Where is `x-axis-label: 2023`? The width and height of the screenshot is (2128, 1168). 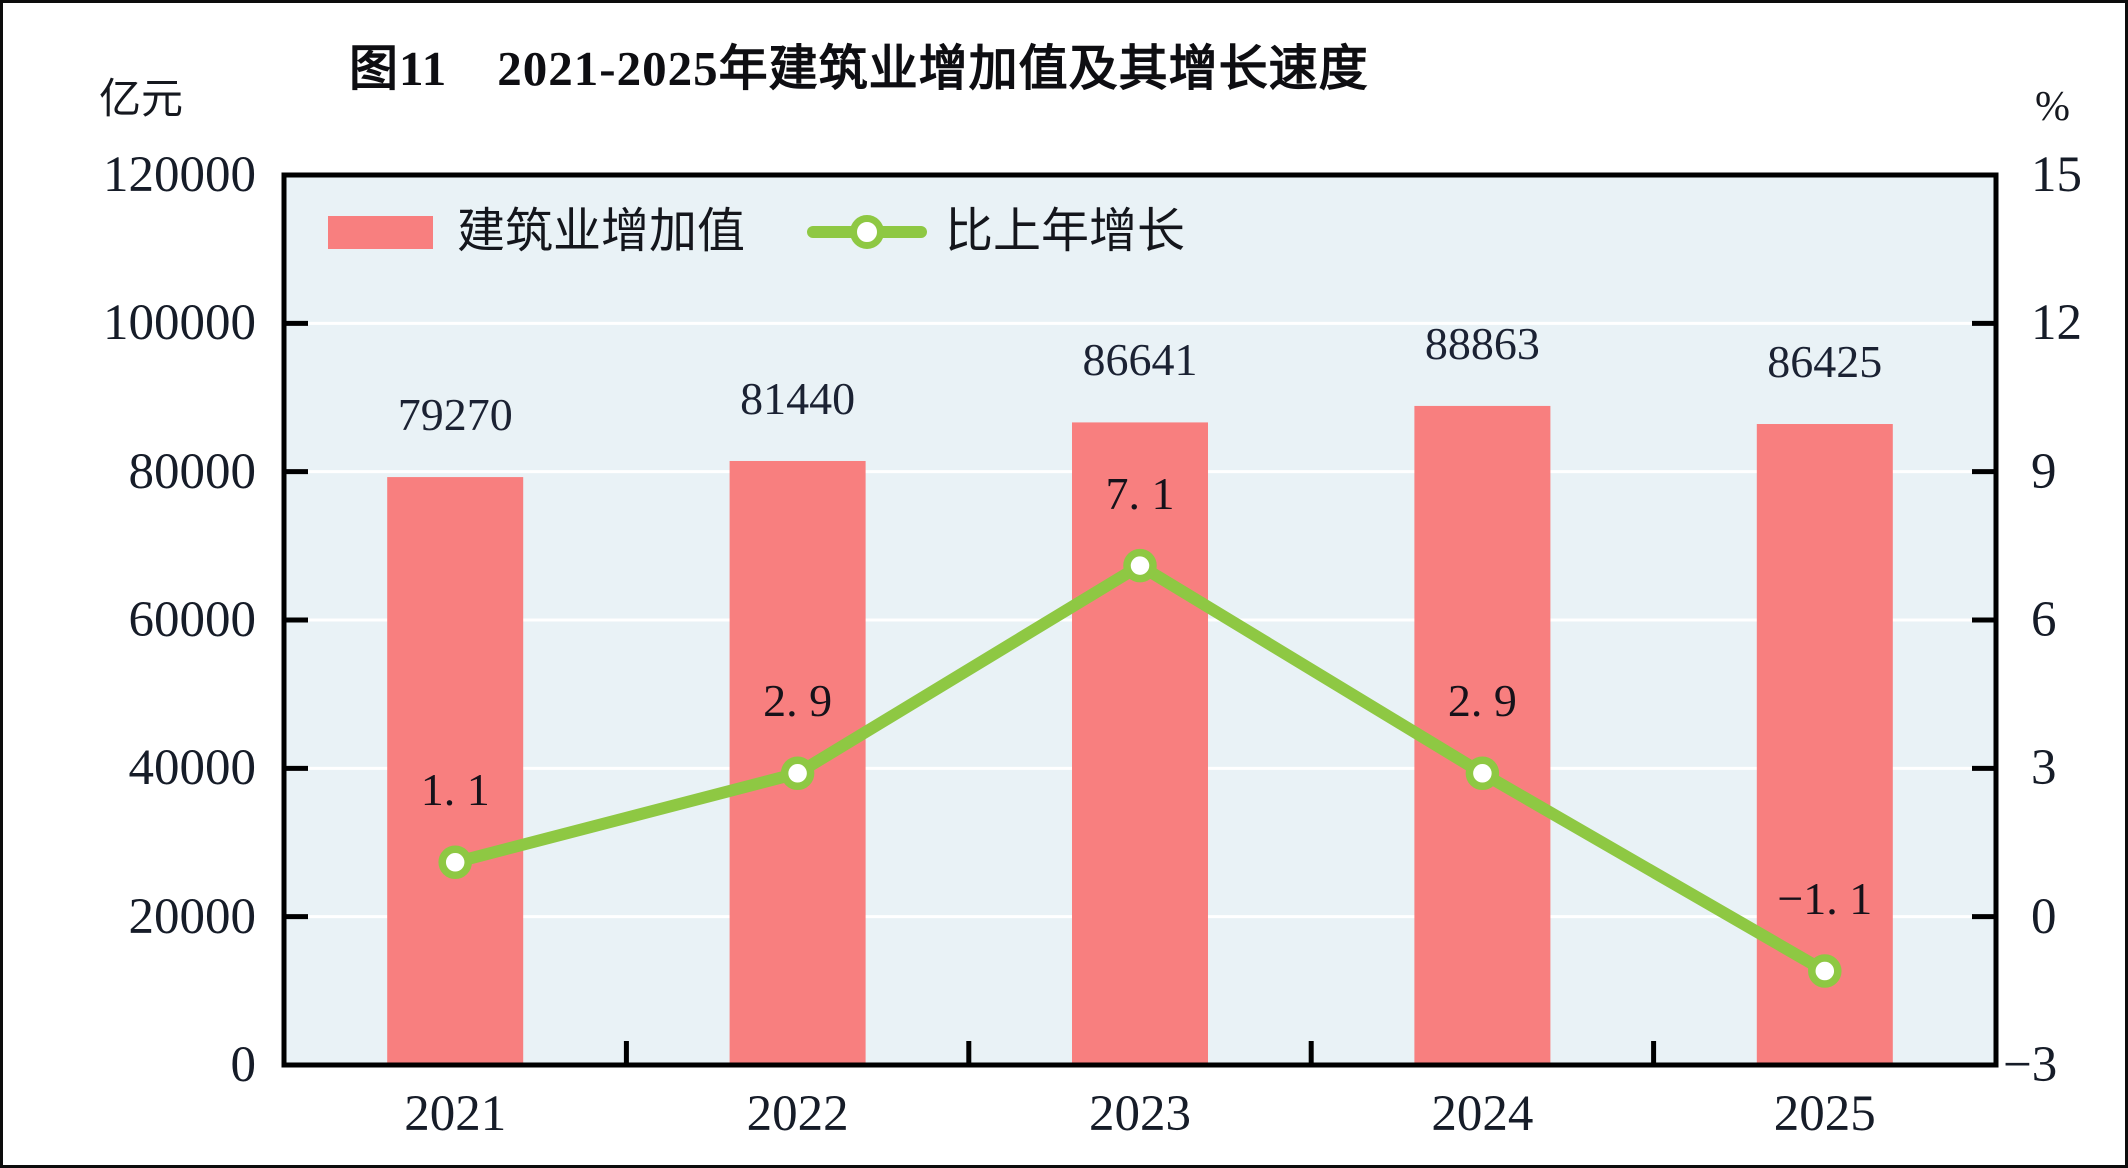
x-axis-label: 2023 is located at coordinates (1140, 1114).